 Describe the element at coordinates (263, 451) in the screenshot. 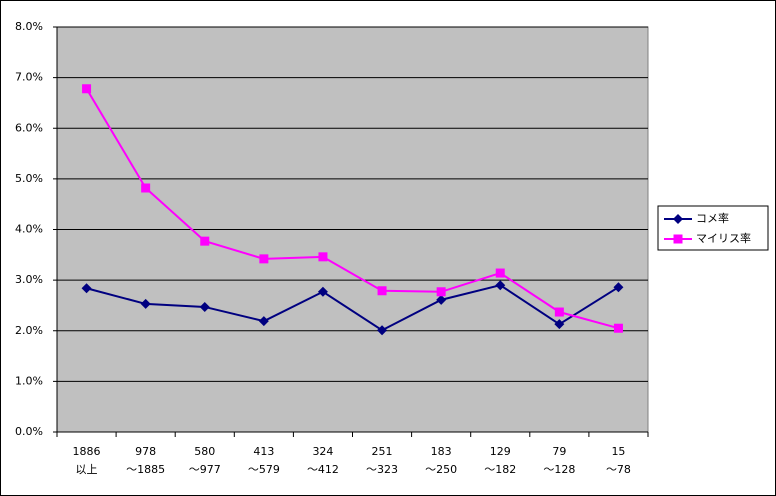

I see `x-tick-label: 413` at that location.